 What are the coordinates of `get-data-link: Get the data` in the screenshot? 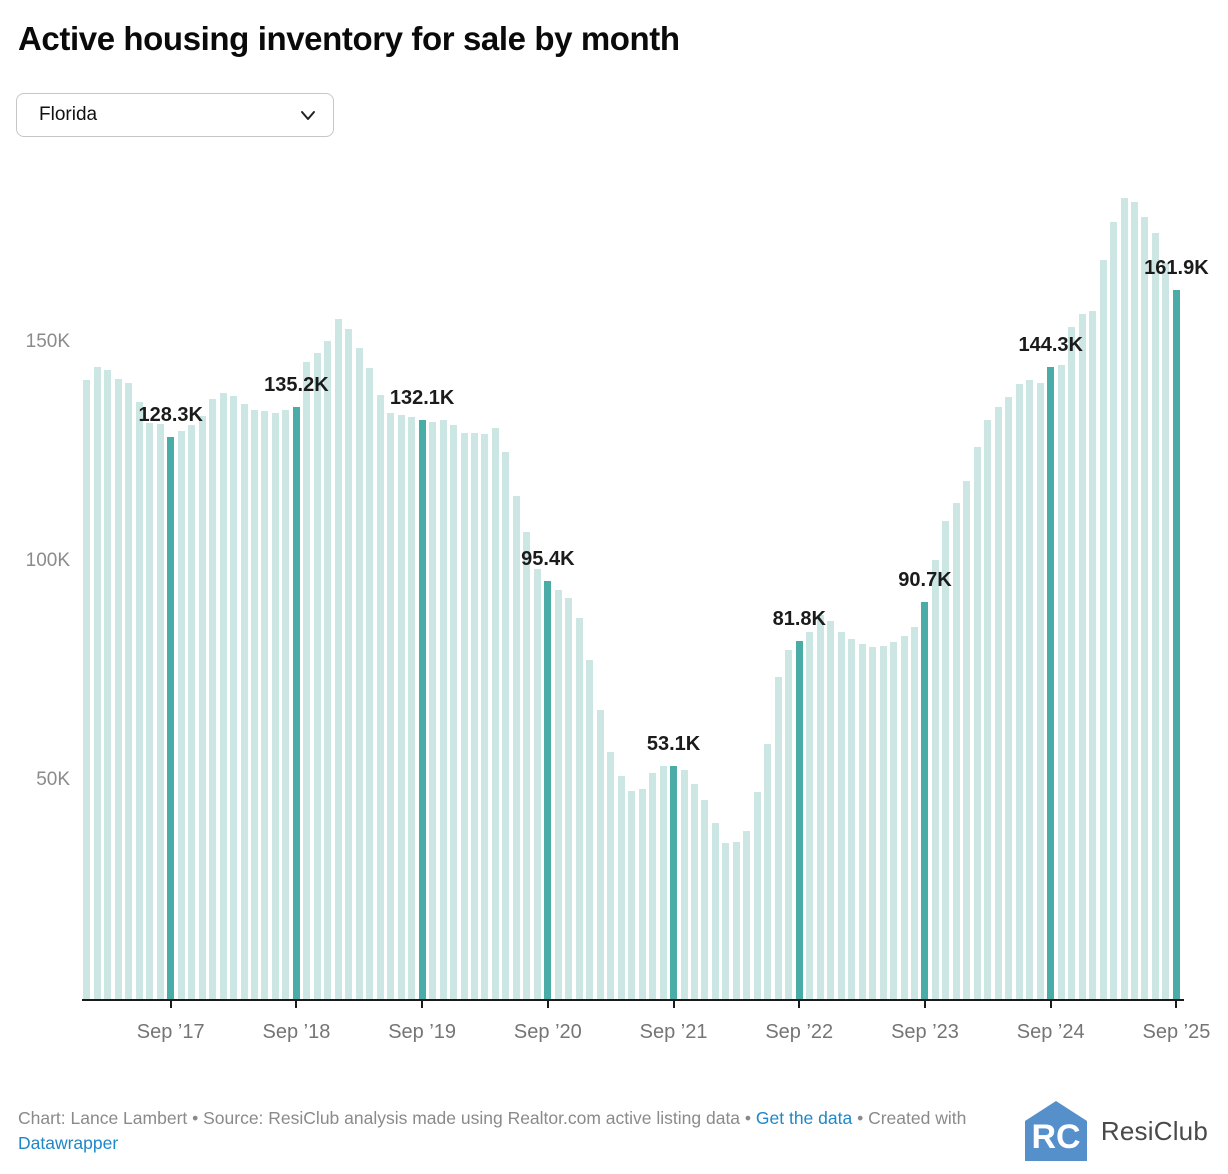 It's located at (804, 1118).